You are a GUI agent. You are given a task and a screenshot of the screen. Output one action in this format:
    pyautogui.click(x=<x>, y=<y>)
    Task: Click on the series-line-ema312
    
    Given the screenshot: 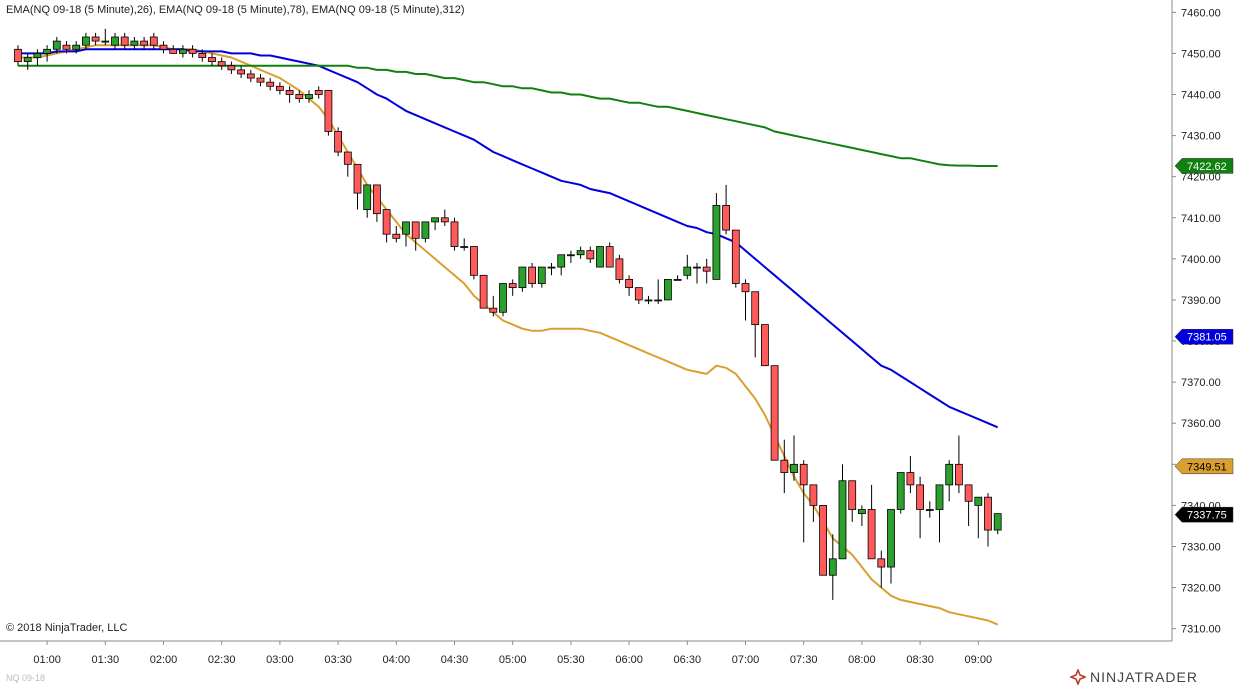 What is the action you would take?
    pyautogui.click(x=508, y=115)
    